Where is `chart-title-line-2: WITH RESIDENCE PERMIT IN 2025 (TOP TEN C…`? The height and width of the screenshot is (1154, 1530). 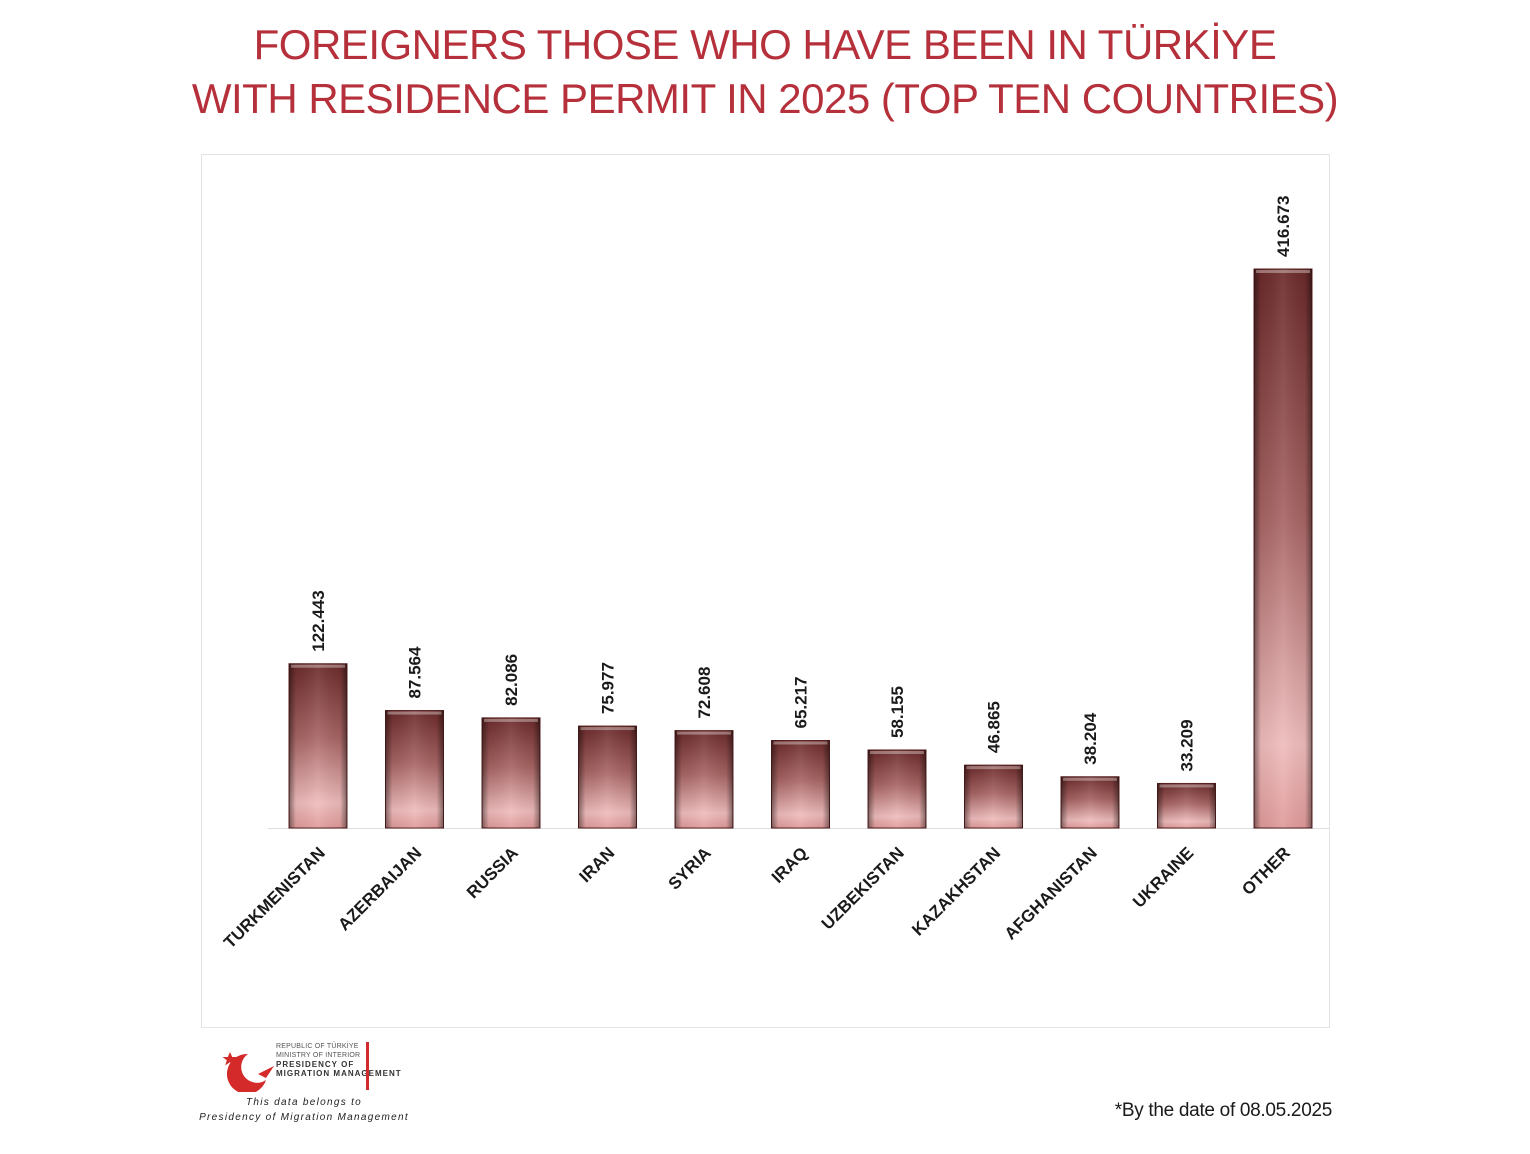 chart-title-line-2: WITH RESIDENCE PERMIT IN 2025 (TOP TEN C… is located at coordinates (765, 98).